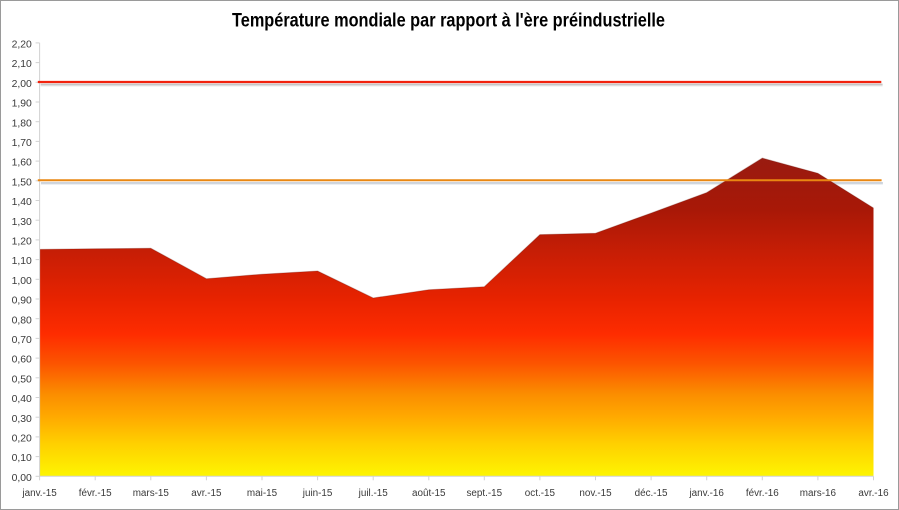  What do you see at coordinates (262, 493) in the screenshot?
I see `svg-text: mai-15` at bounding box center [262, 493].